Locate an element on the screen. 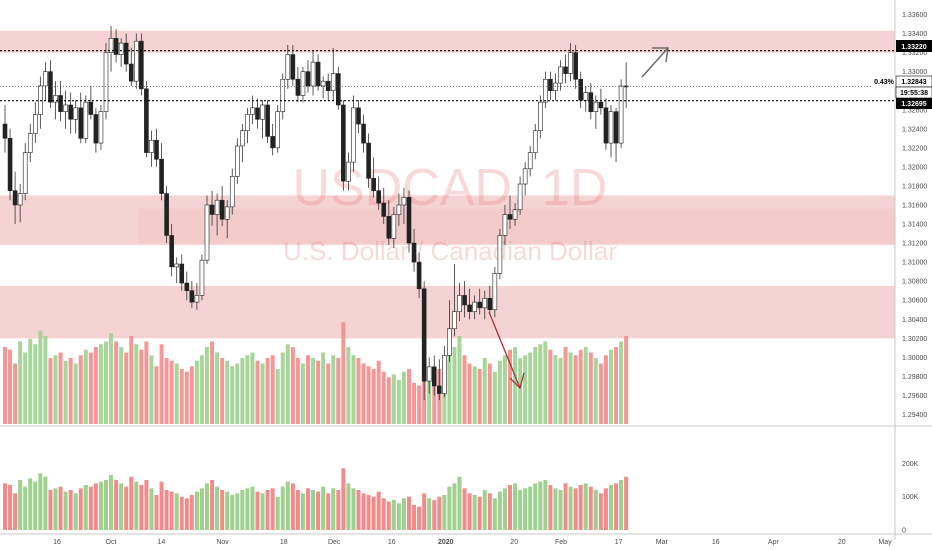  y-tick-label: 1.33000 is located at coordinates (914, 72).